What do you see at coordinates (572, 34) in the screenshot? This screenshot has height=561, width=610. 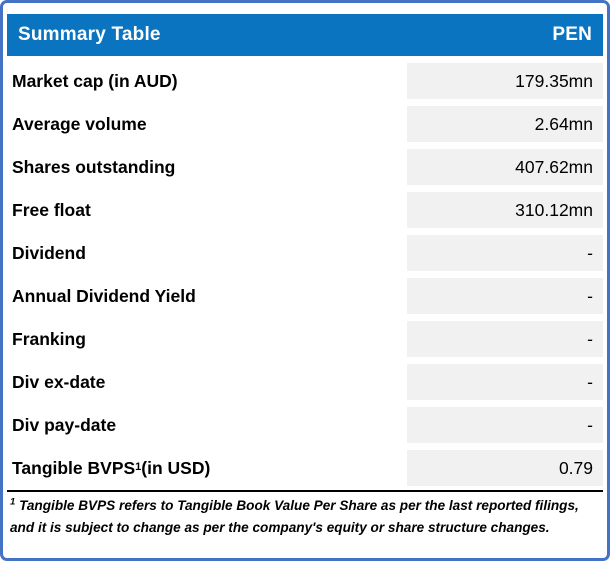 I see `ticker-label: PEN` at bounding box center [572, 34].